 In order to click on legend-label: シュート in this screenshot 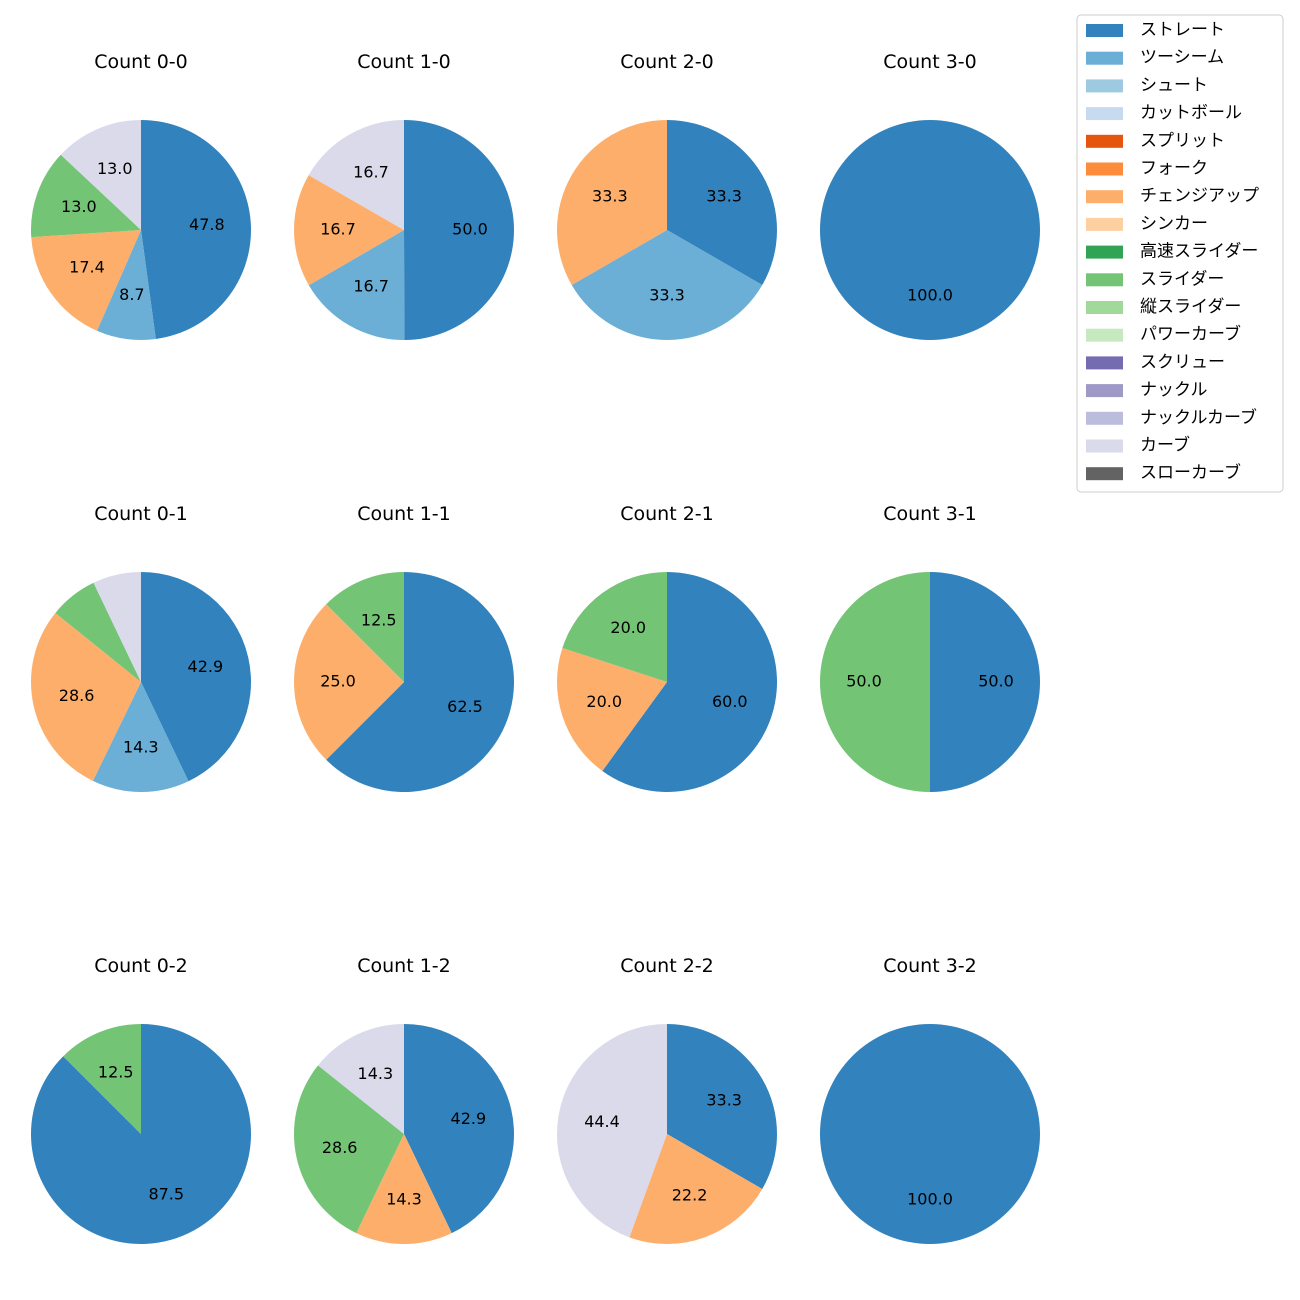, I will do `click(1174, 85)`.